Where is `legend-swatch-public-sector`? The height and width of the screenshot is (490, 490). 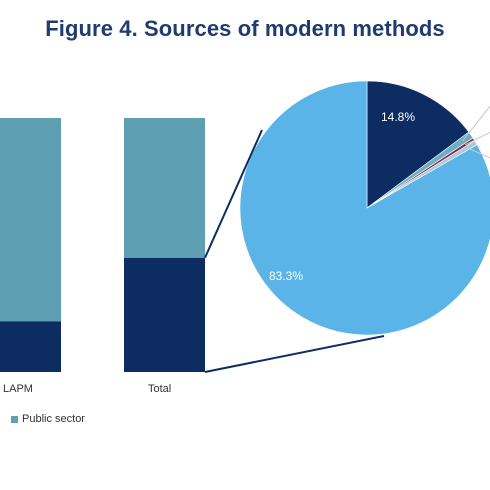 legend-swatch-public-sector is located at coordinates (14, 419).